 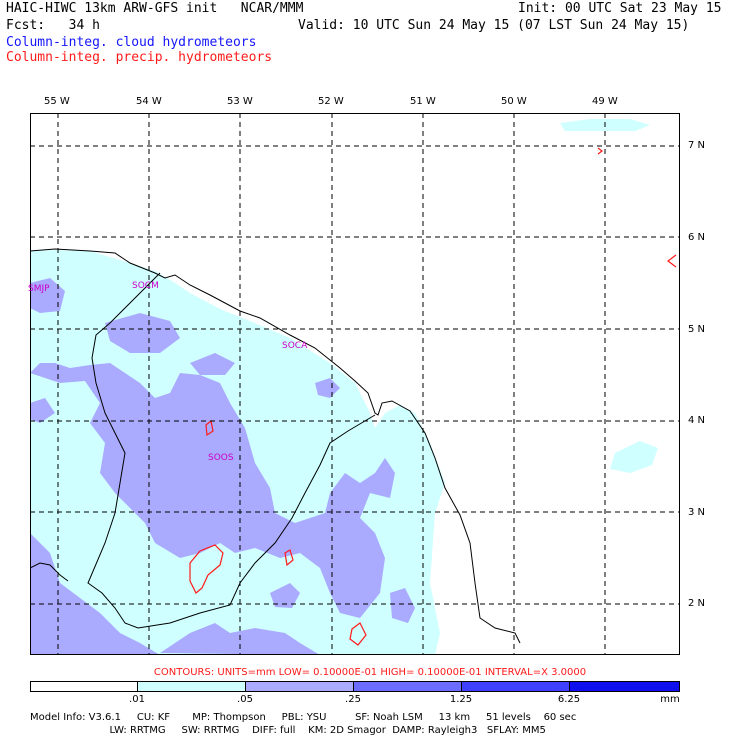 What do you see at coordinates (697, 145) in the screenshot?
I see `lat-label-7n: 7 N` at bounding box center [697, 145].